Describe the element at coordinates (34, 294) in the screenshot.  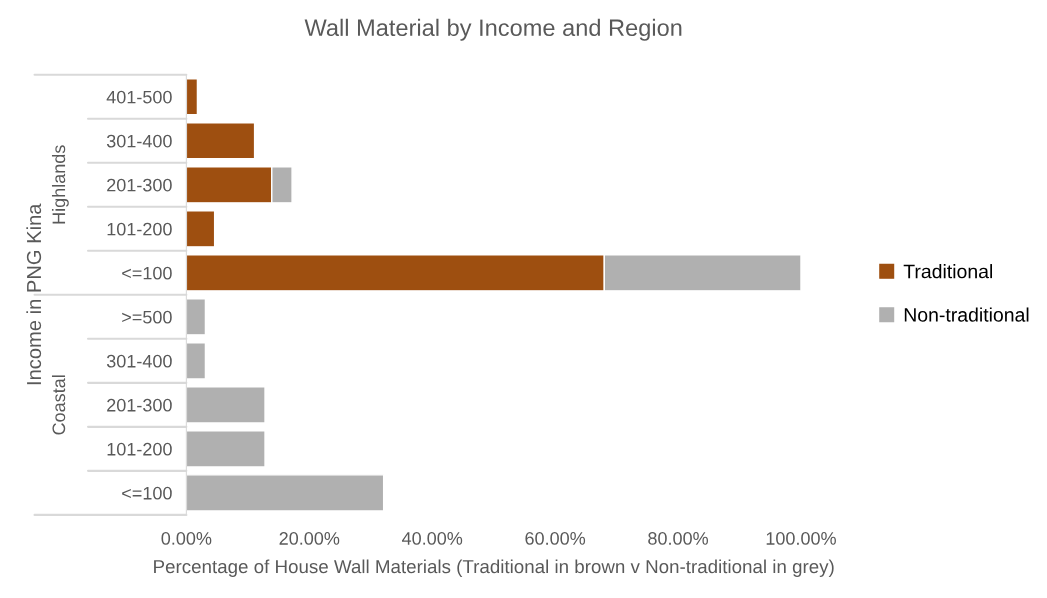
I see `y-axis-title: Income in PNG Kina` at that location.